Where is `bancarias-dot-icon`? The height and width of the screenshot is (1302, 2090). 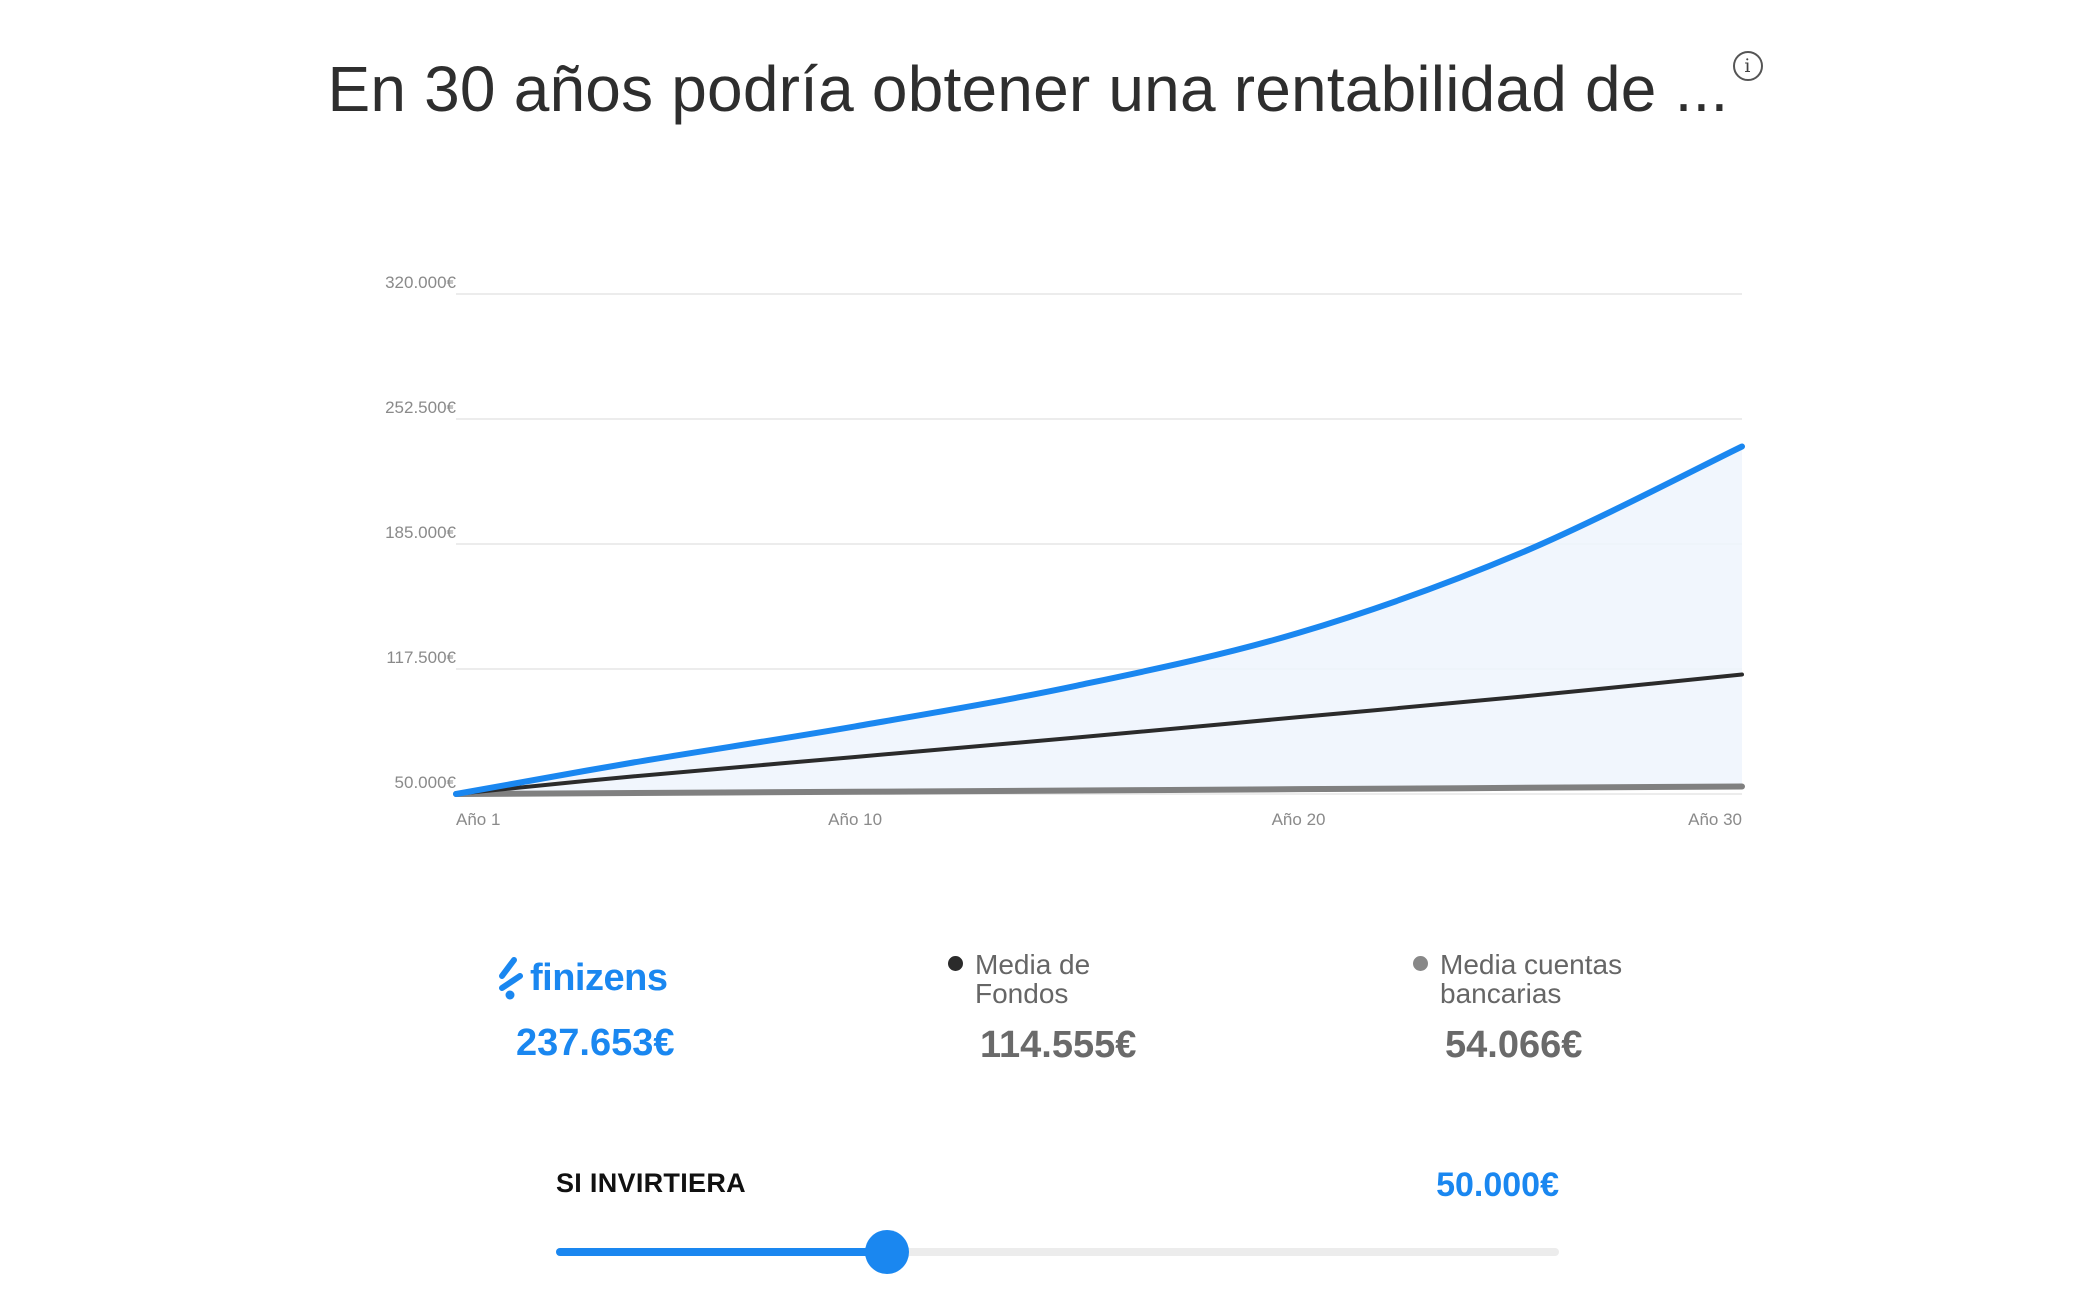 bancarias-dot-icon is located at coordinates (1420, 964).